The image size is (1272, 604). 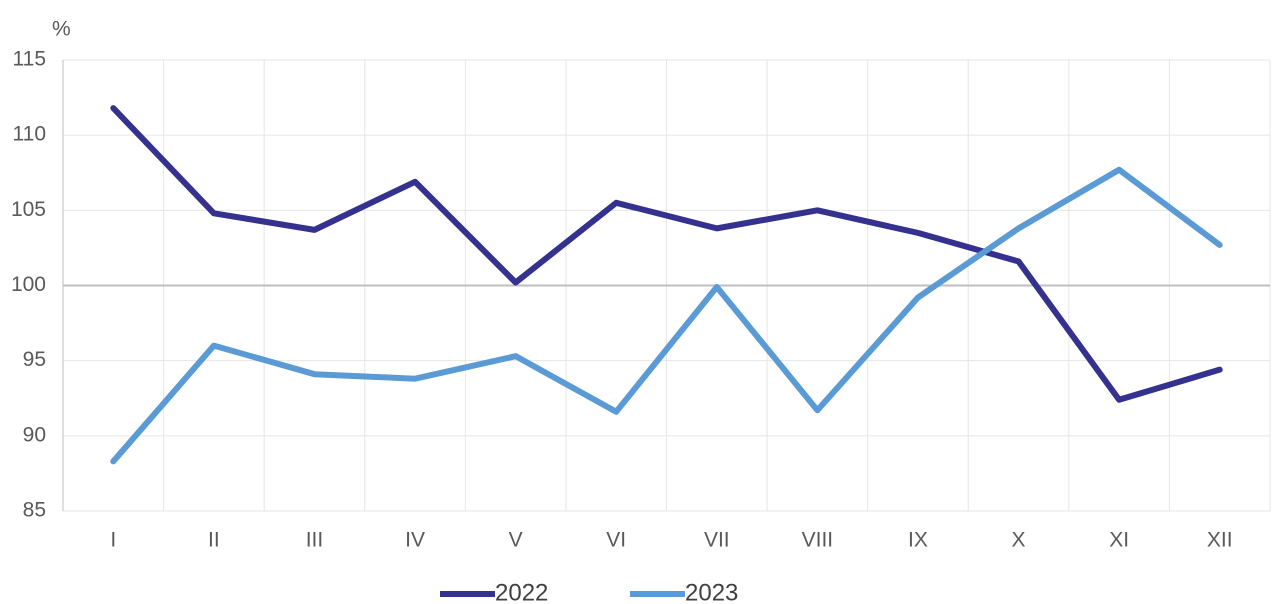 I want to click on x-tick-label: IV, so click(x=415, y=540).